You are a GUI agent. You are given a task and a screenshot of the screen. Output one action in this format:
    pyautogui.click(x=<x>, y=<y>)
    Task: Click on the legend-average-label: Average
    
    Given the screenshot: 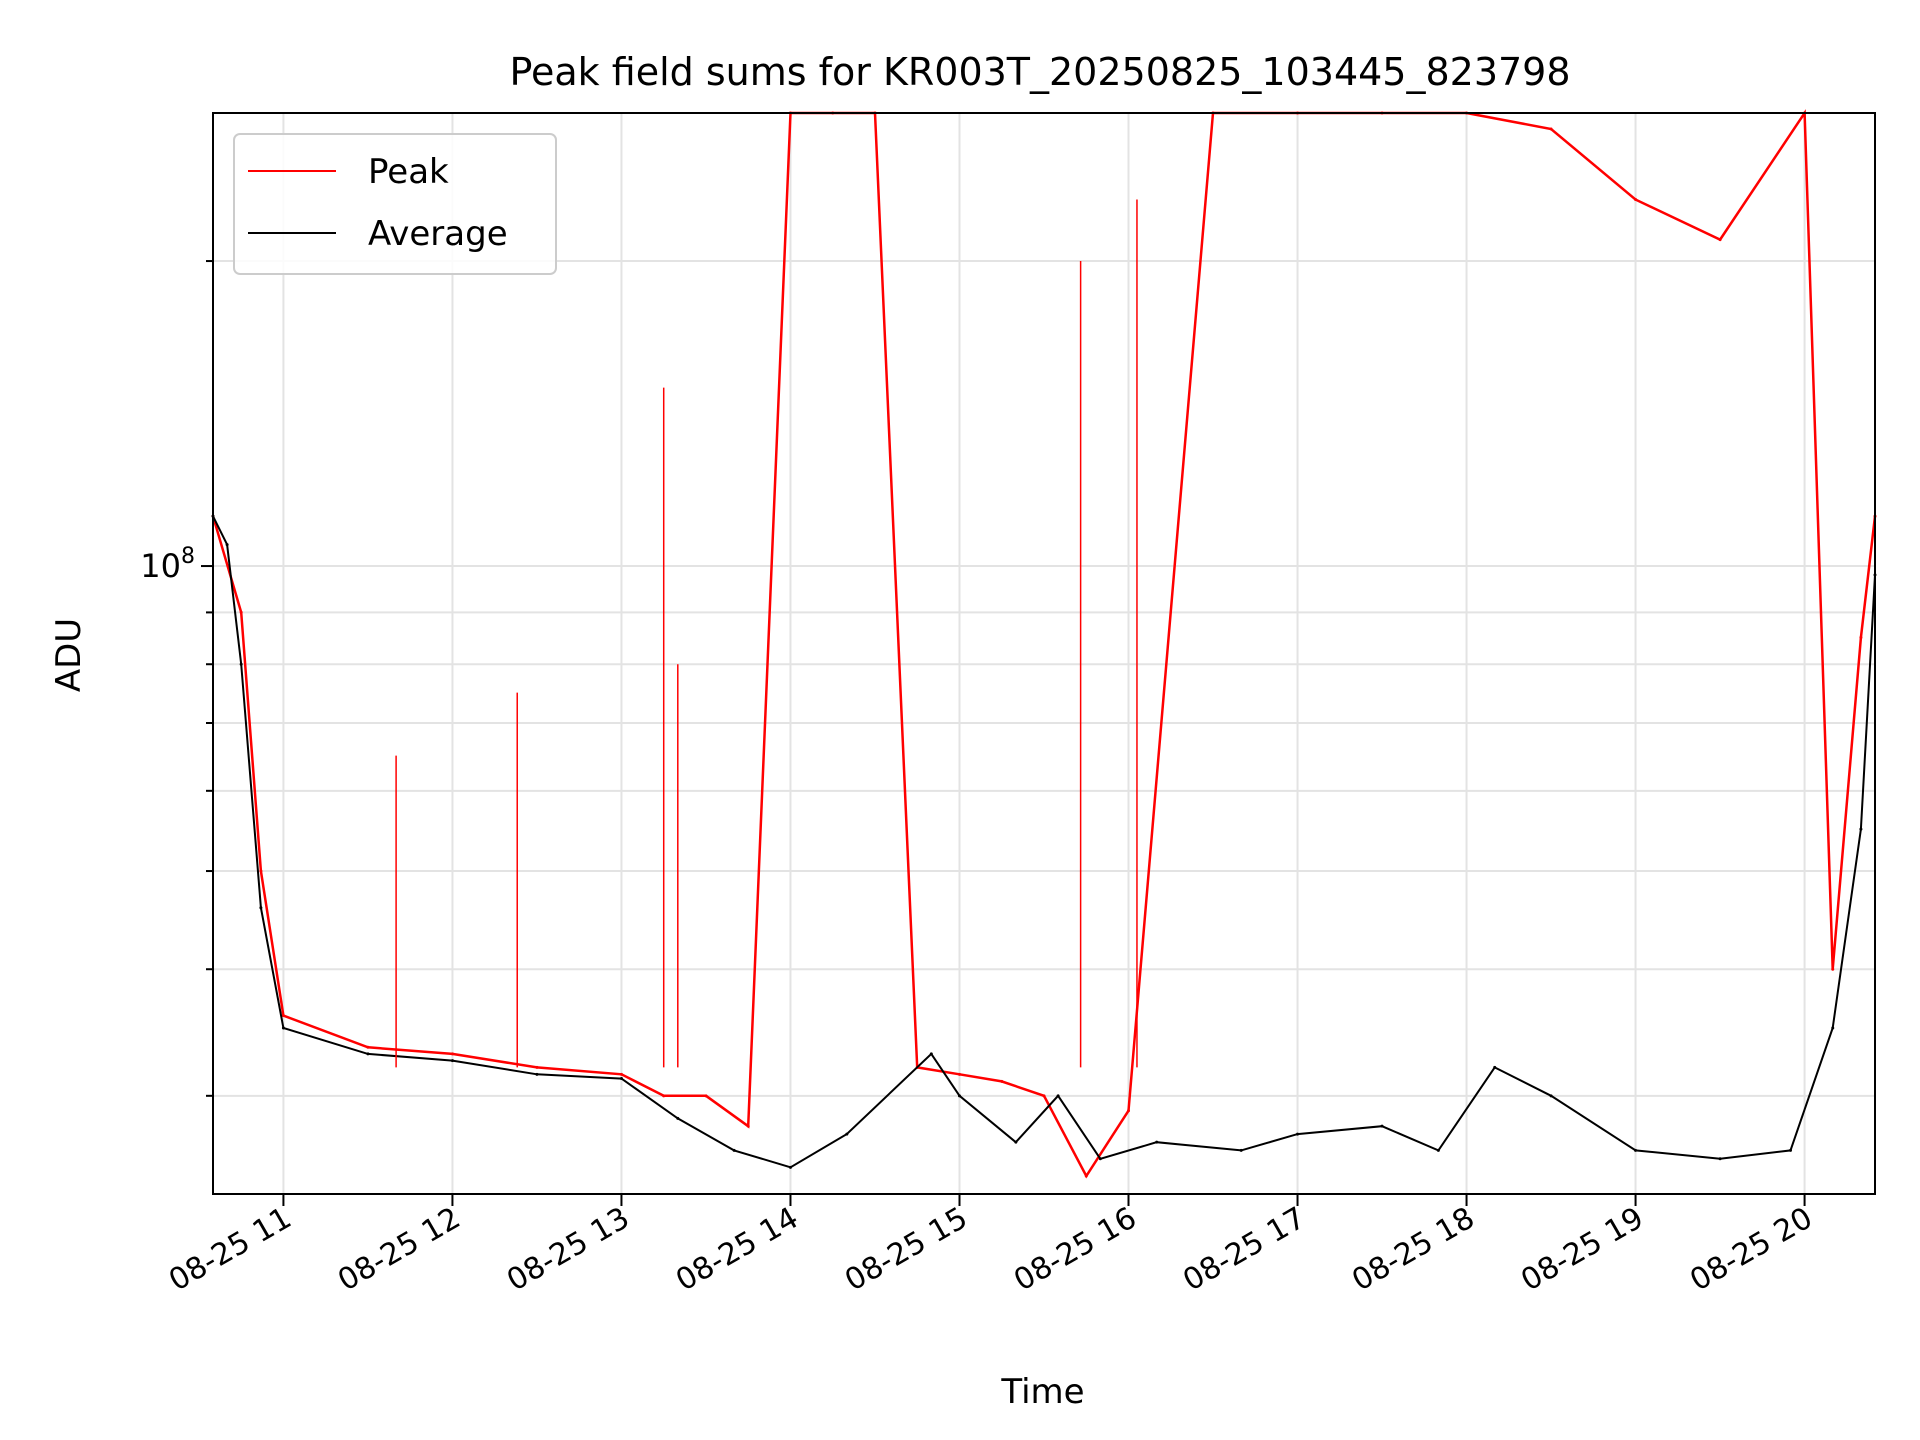 What is the action you would take?
    pyautogui.click(x=438, y=234)
    